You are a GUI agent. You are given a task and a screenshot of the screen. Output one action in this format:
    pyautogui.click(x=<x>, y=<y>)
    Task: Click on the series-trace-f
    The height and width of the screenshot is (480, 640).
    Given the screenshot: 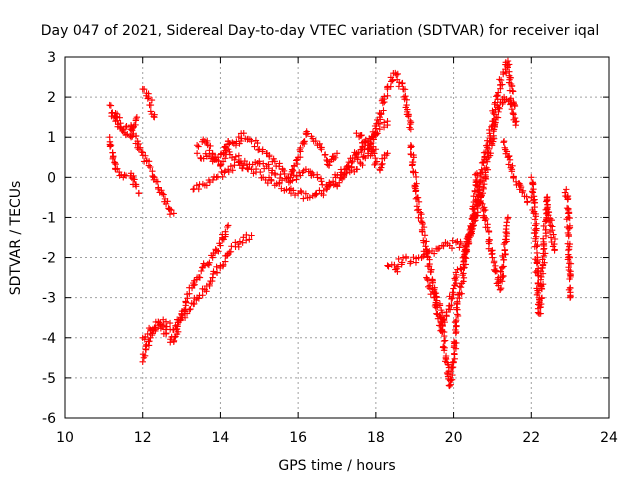 What is the action you would take?
    pyautogui.click(x=185, y=294)
    